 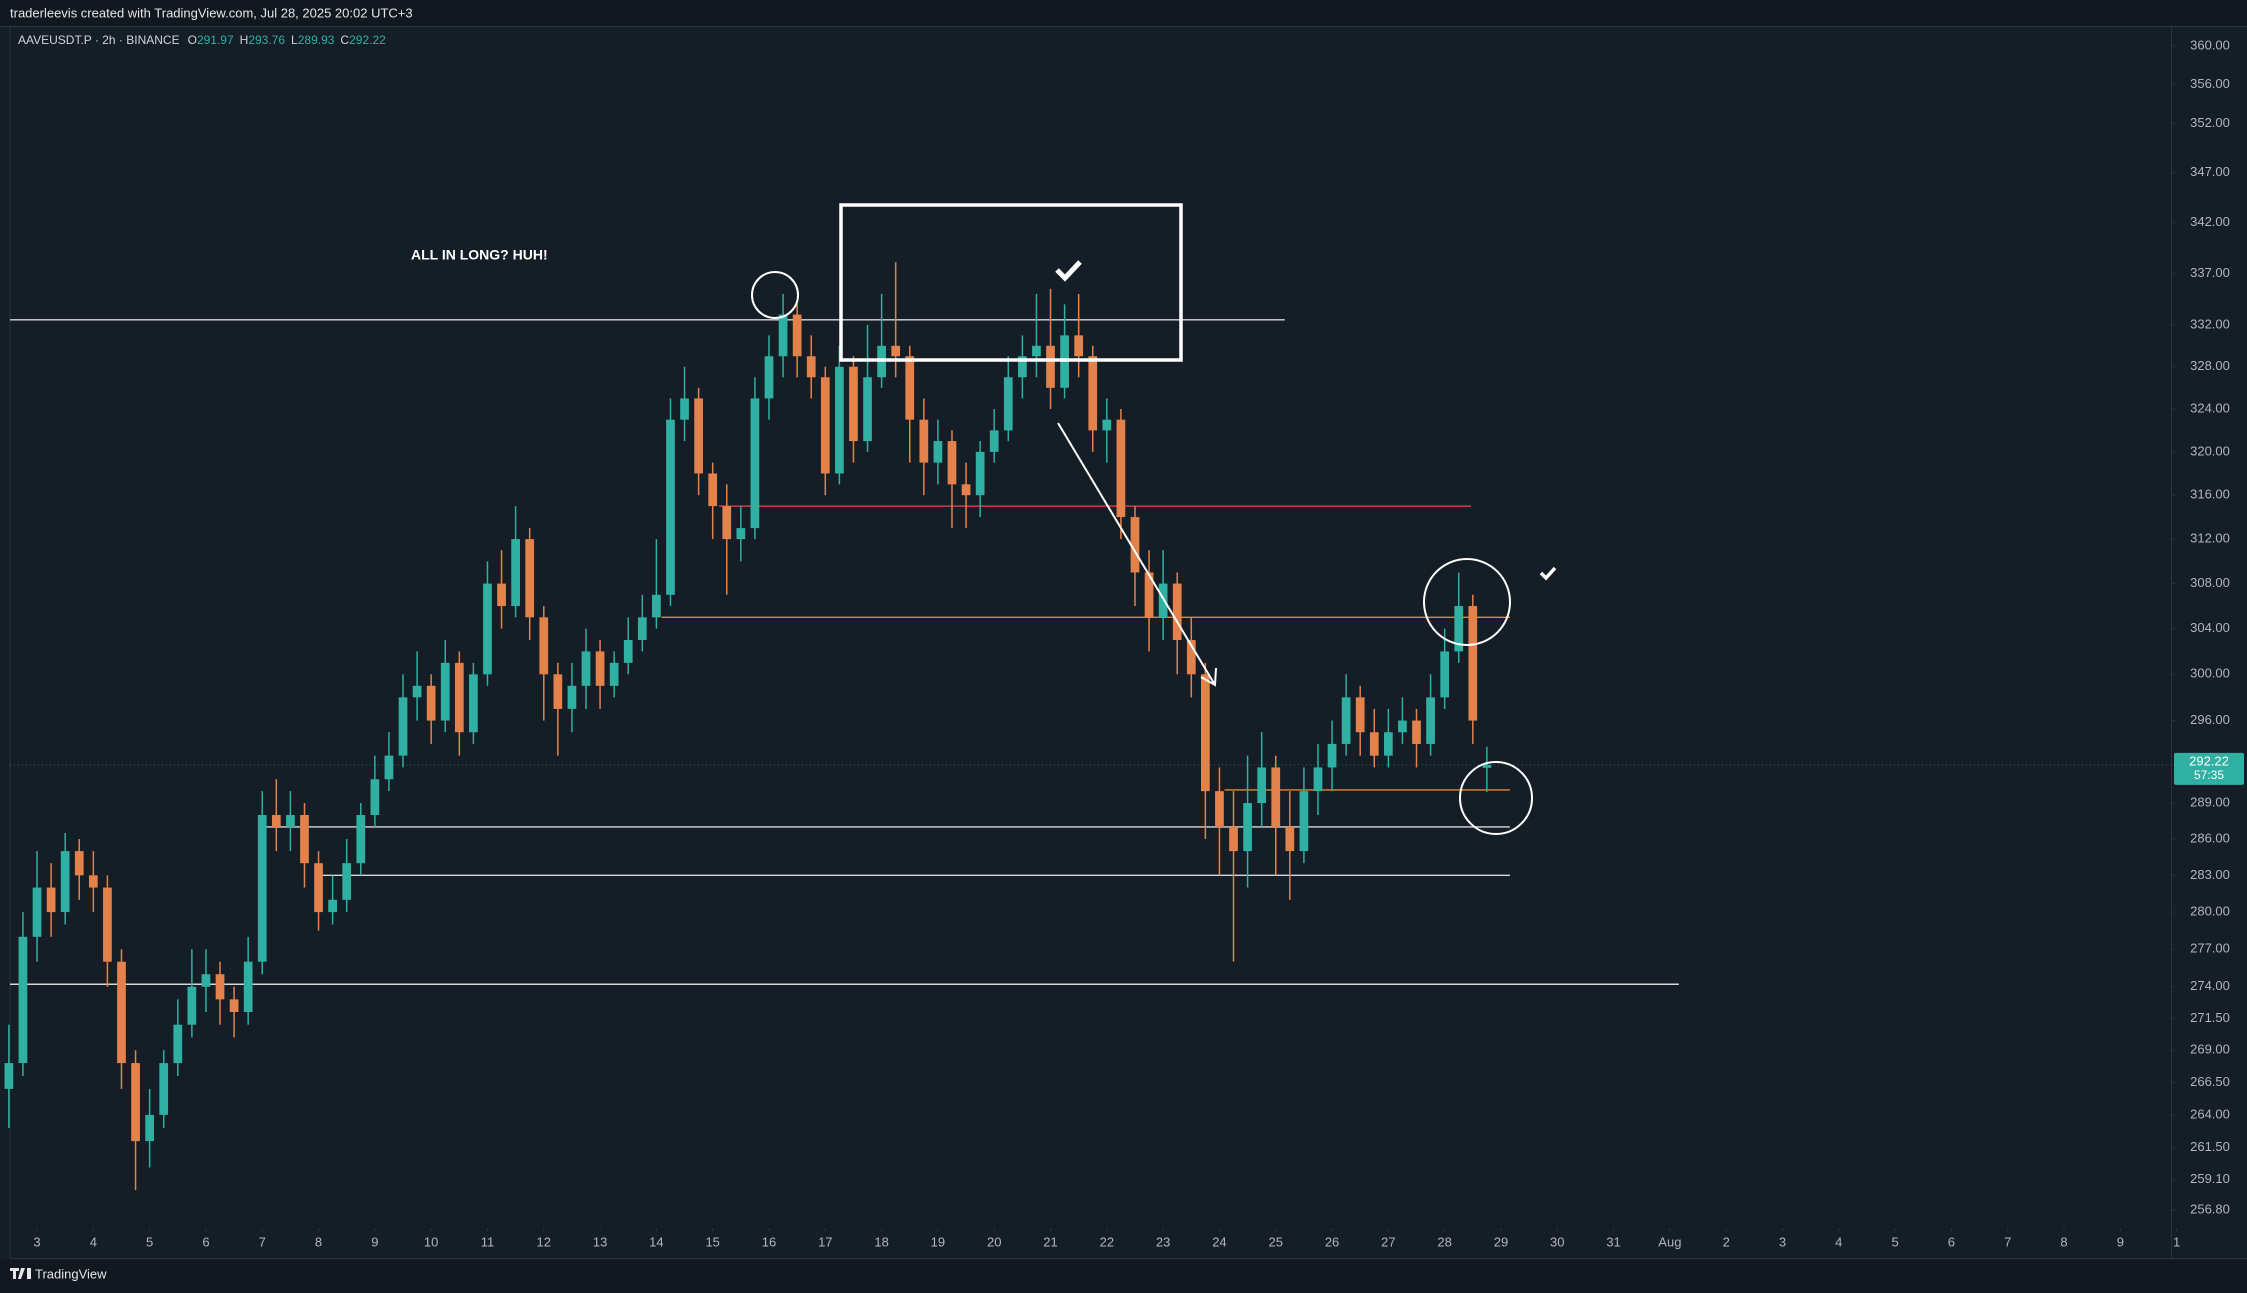 What do you see at coordinates (1838, 1241) in the screenshot?
I see `x-tick-label: 4` at bounding box center [1838, 1241].